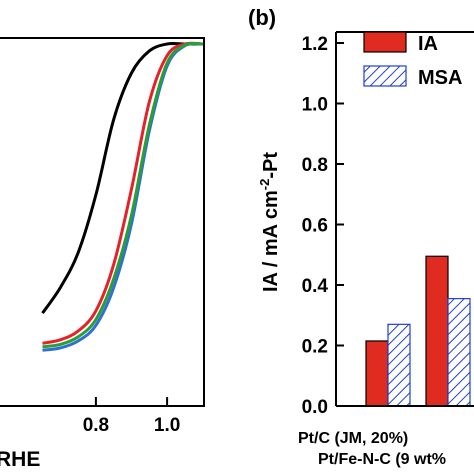 The height and width of the screenshot is (474, 474). Describe the element at coordinates (315, 226) in the screenshot. I see `right-y-tick-label: 0.6` at that location.